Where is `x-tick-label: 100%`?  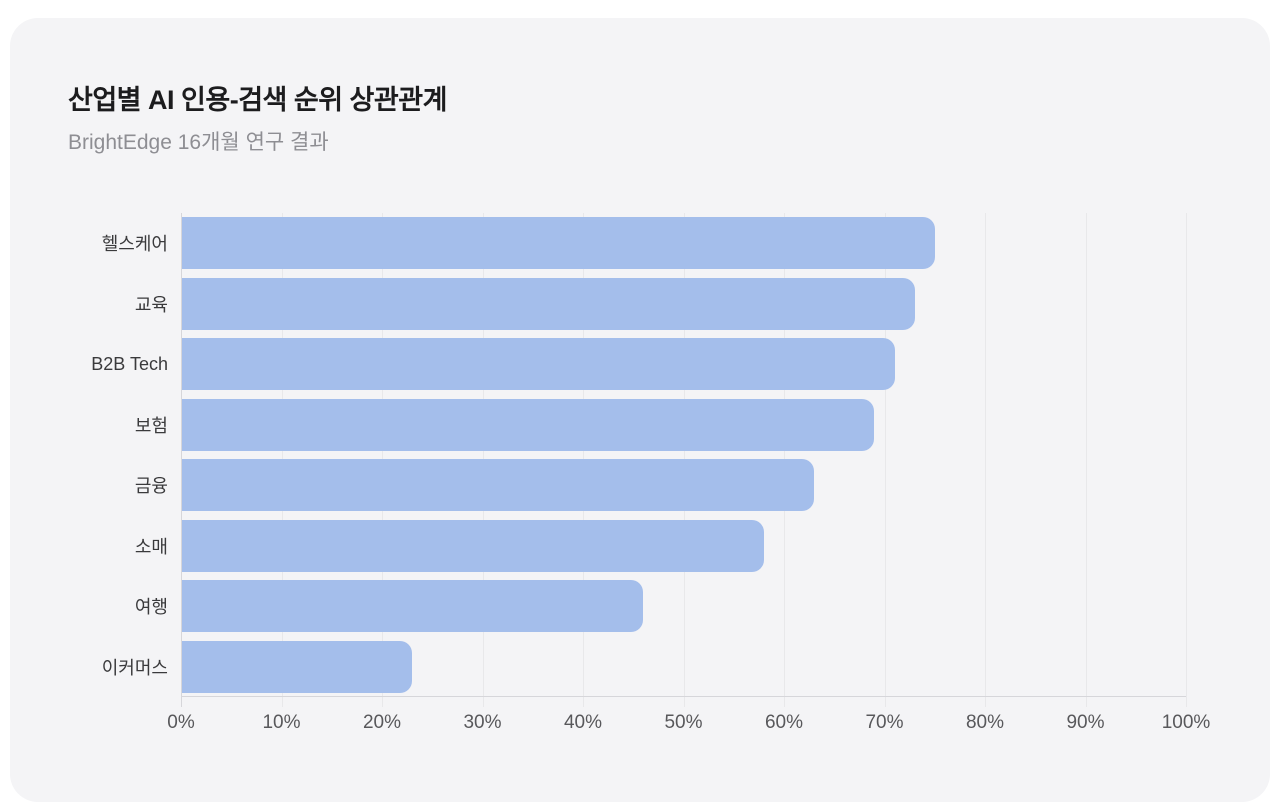 x-tick-label: 100% is located at coordinates (1186, 722).